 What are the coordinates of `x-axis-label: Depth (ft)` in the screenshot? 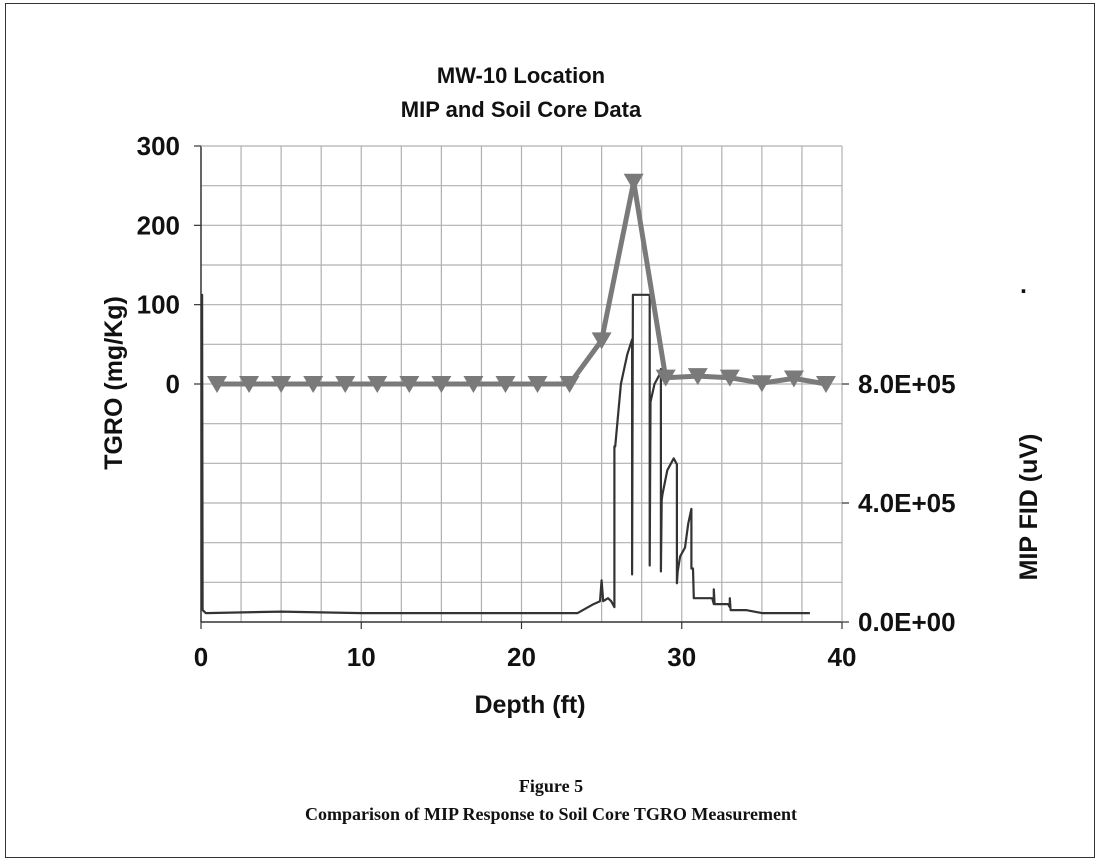 It's located at (529, 705).